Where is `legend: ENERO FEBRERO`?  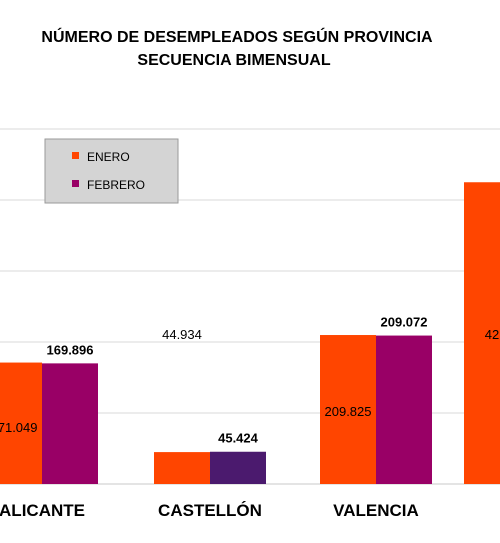
legend: ENERO FEBRERO is located at coordinates (111, 171).